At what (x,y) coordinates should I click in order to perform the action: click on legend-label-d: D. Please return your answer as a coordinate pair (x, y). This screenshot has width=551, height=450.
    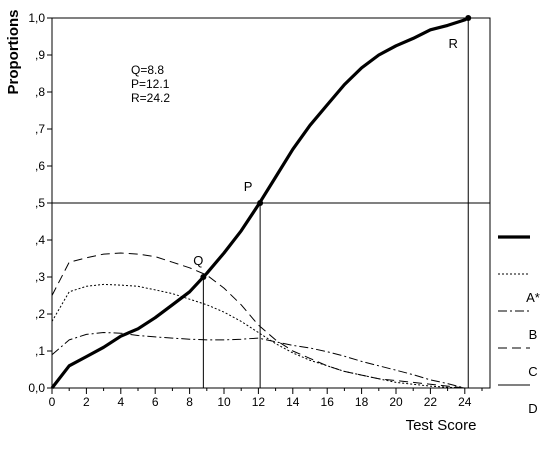
    Looking at the image, I should click on (532, 408).